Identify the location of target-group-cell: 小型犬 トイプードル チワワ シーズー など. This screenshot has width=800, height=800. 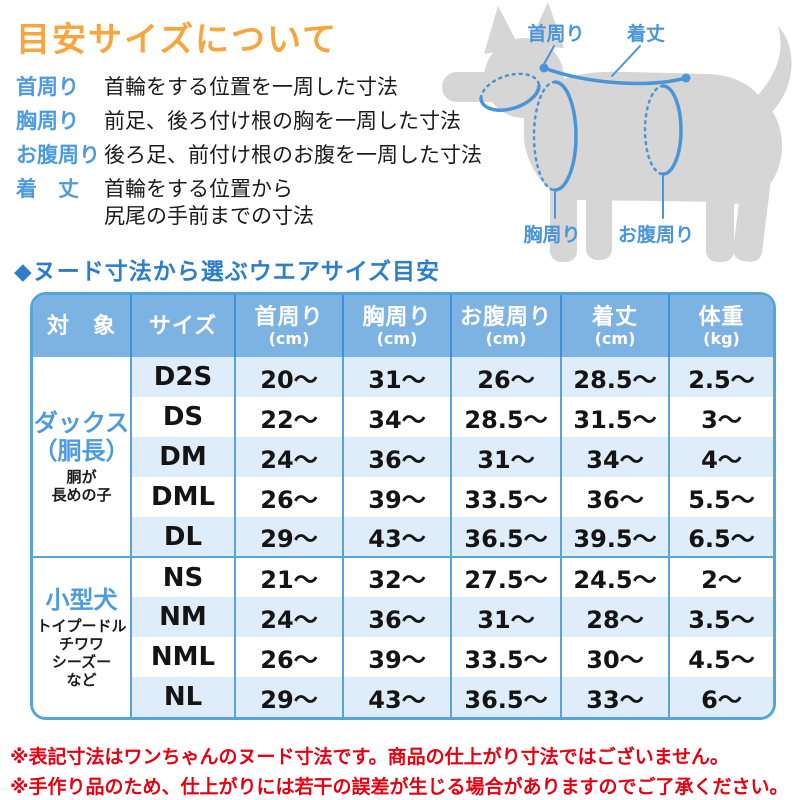
(82, 636).